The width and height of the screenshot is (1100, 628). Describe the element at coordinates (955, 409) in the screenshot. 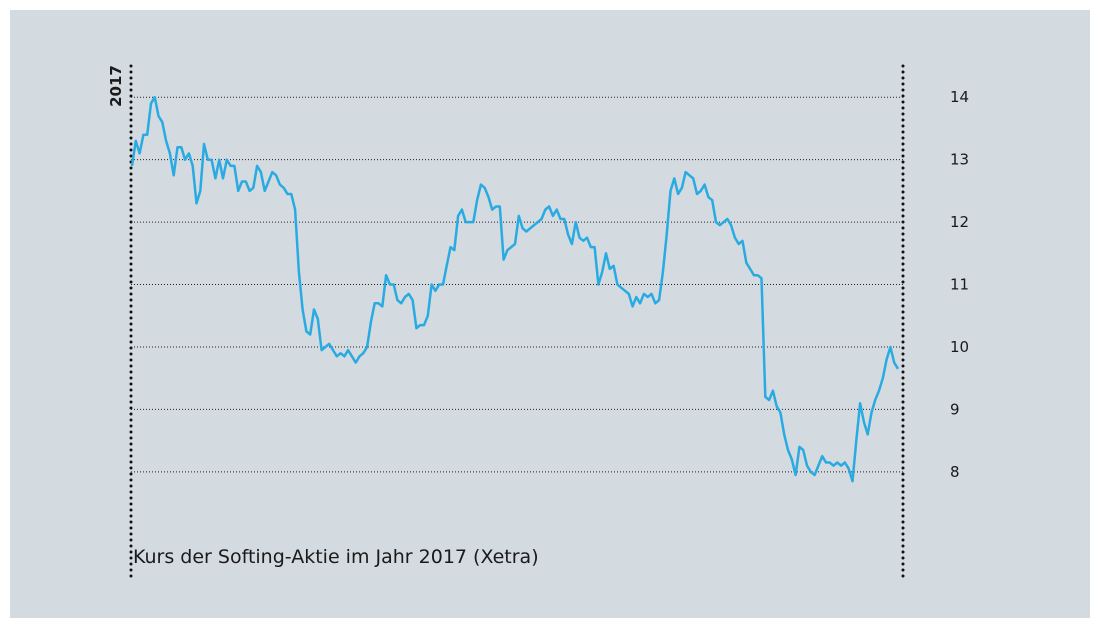

I see `y-tick-label: 9` at that location.